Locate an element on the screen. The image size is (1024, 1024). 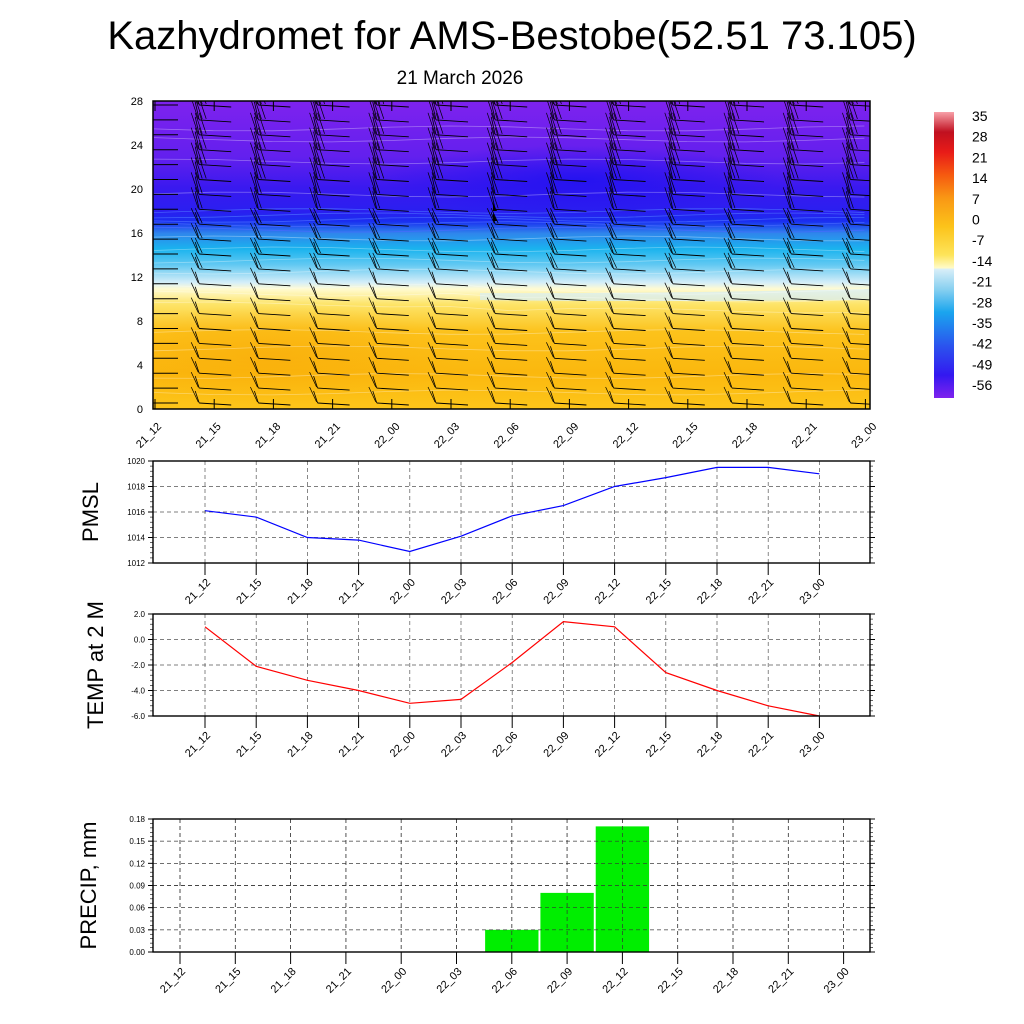
x-tick-label: 21_21 is located at coordinates (352, 592).